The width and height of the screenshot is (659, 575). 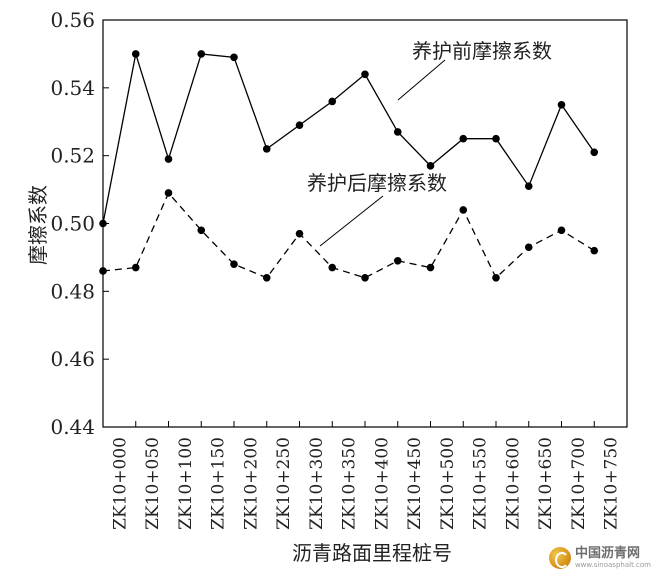 I want to click on x-tick-label: ZK10+450, so click(x=415, y=483).